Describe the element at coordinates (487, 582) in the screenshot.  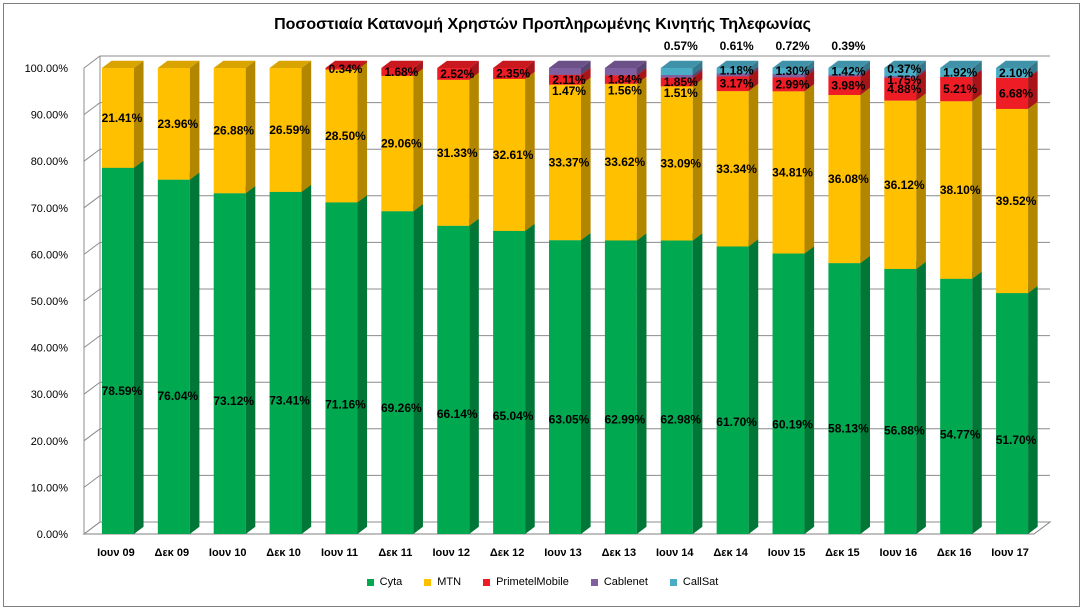
I see `legend-swatch` at that location.